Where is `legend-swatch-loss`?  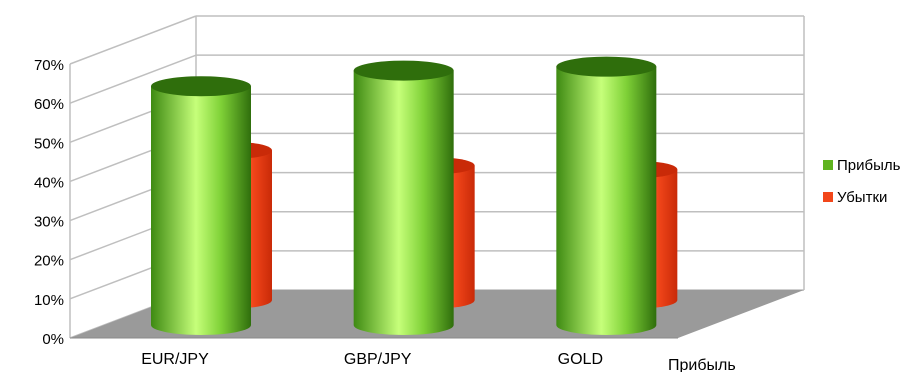
legend-swatch-loss is located at coordinates (828, 197).